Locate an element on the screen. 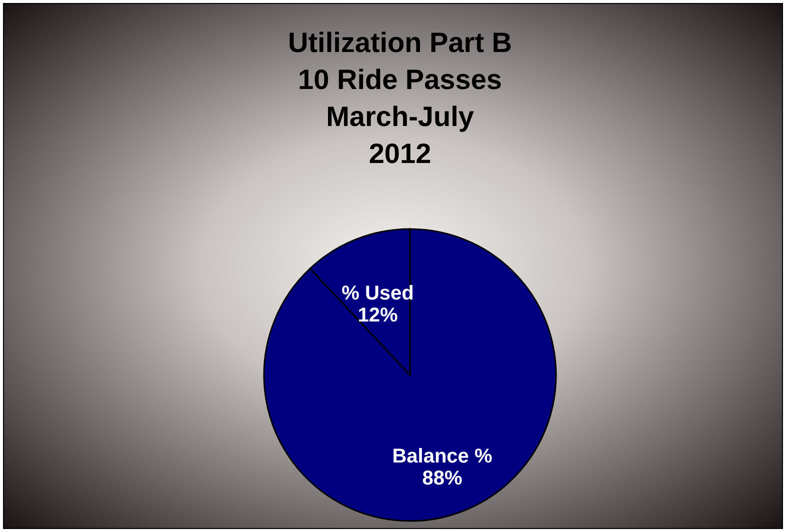 Image resolution: width=786 pixels, height=532 pixels. chart-title: Utilization Part B 10 Ride Passes March-July 2012 is located at coordinates (400, 98).